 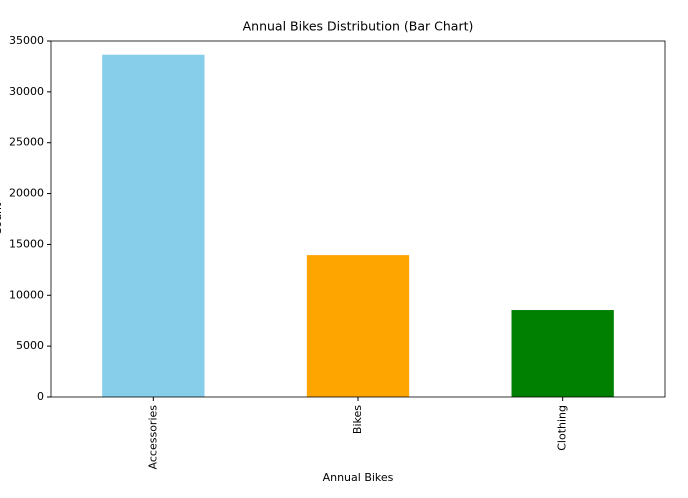 What do you see at coordinates (152, 437) in the screenshot?
I see `x-tick-label: Accessories` at bounding box center [152, 437].